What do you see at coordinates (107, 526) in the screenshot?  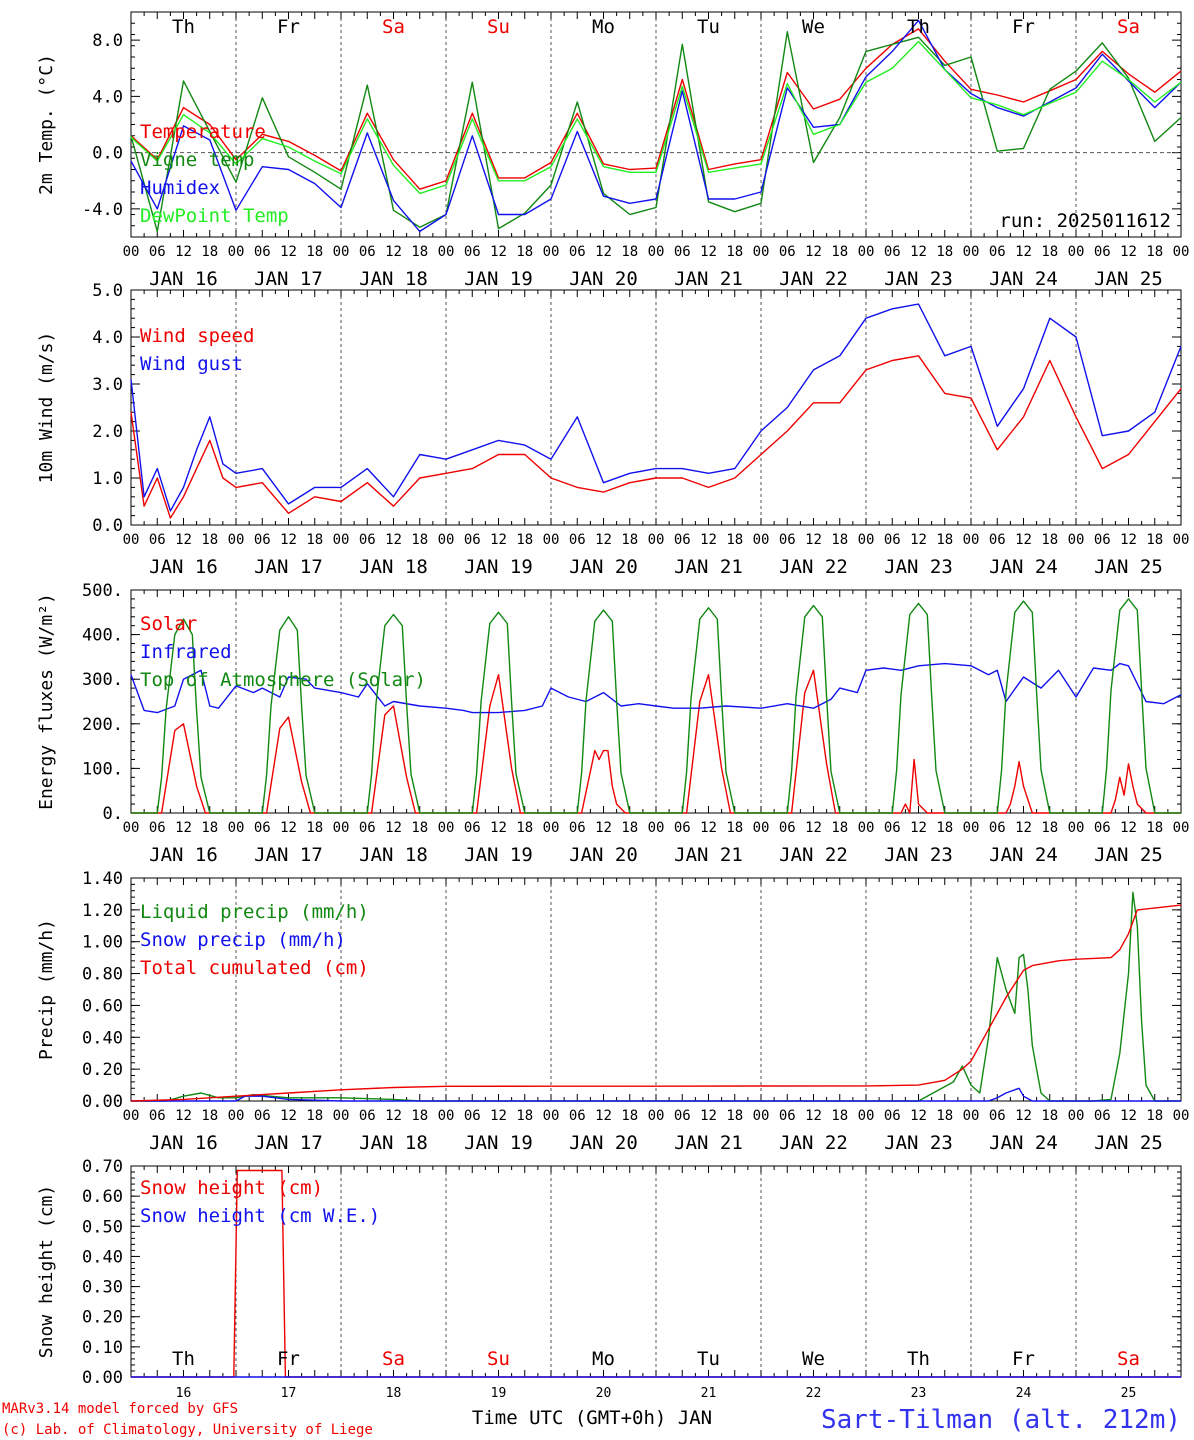 I see `y-tick-label: 0.0` at bounding box center [107, 526].